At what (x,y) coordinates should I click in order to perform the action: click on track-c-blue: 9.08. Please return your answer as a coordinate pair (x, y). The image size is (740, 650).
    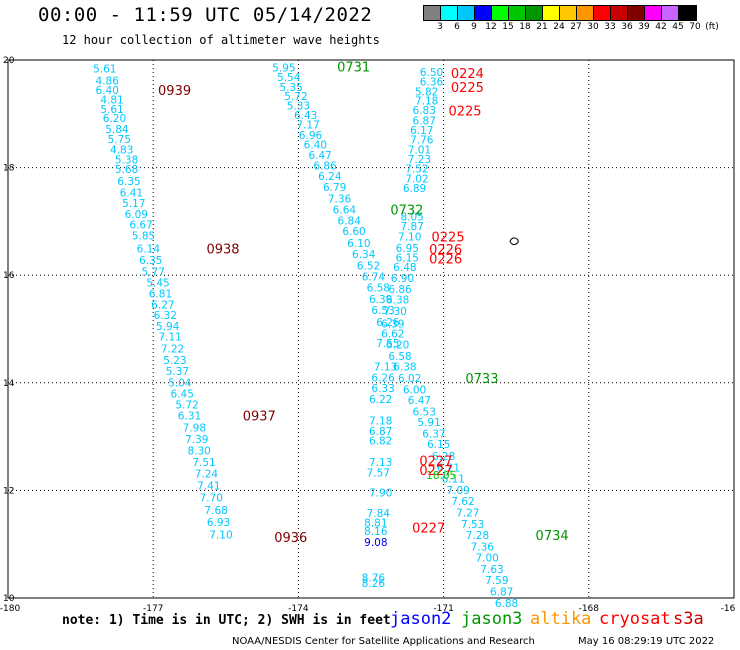
    Looking at the image, I should click on (375, 543).